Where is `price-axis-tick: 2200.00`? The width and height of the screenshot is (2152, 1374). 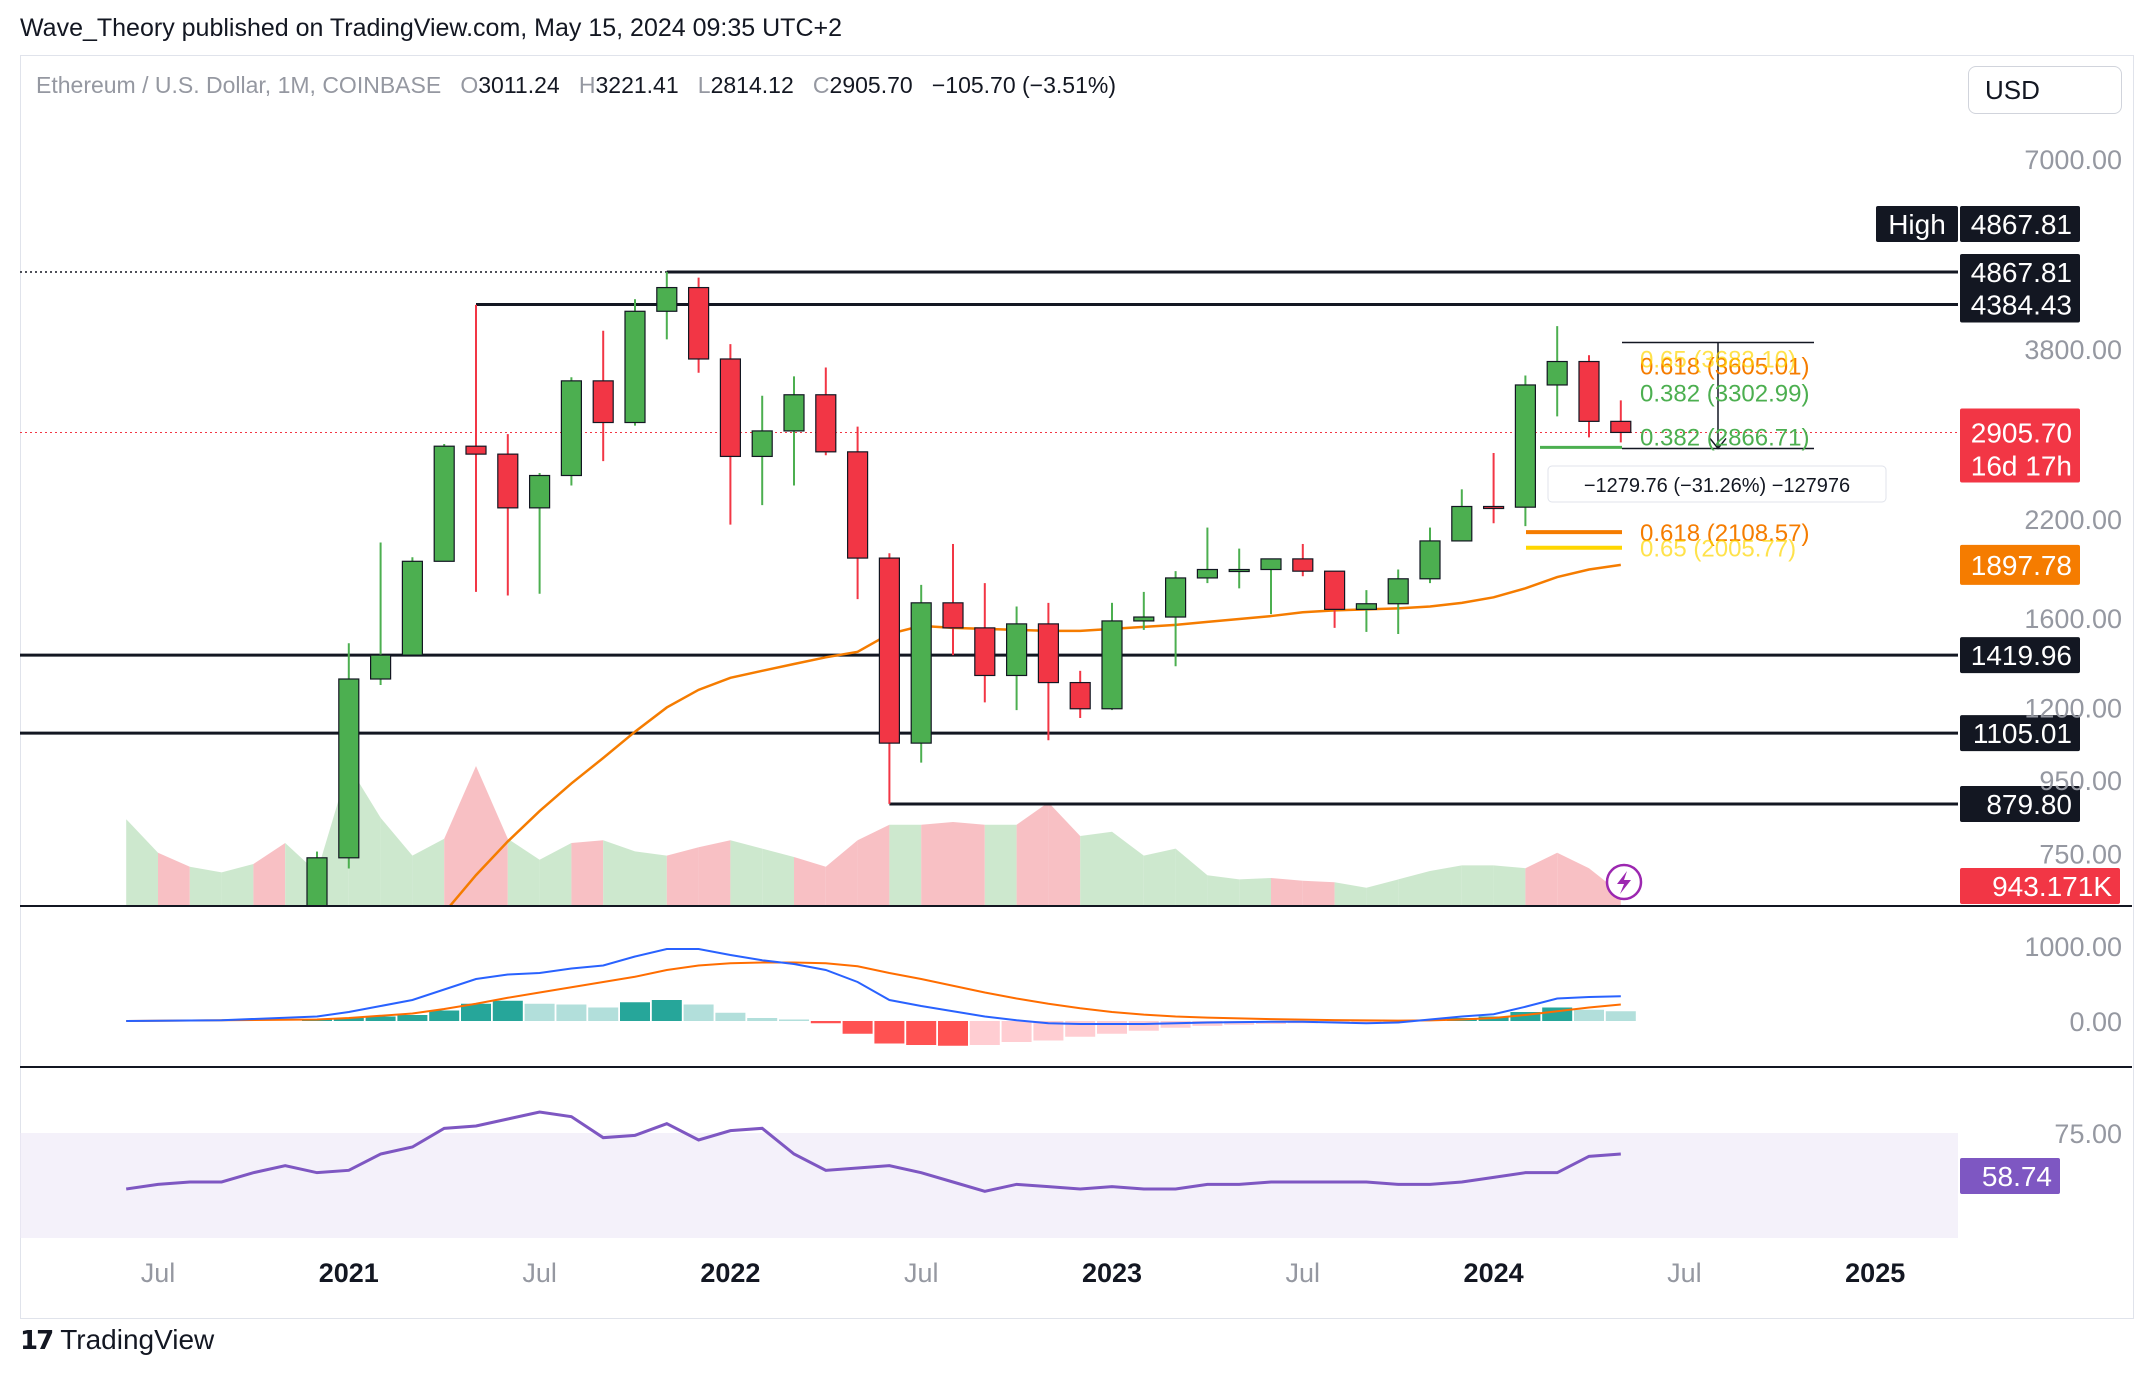 price-axis-tick: 2200.00 is located at coordinates (2073, 520).